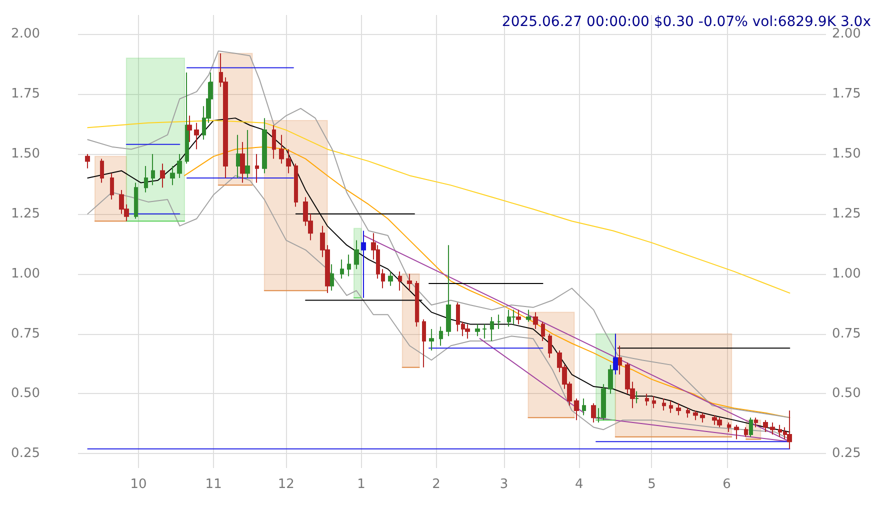  Describe the element at coordinates (25, 394) in the screenshot. I see `y-tick-label: 0.50` at that location.